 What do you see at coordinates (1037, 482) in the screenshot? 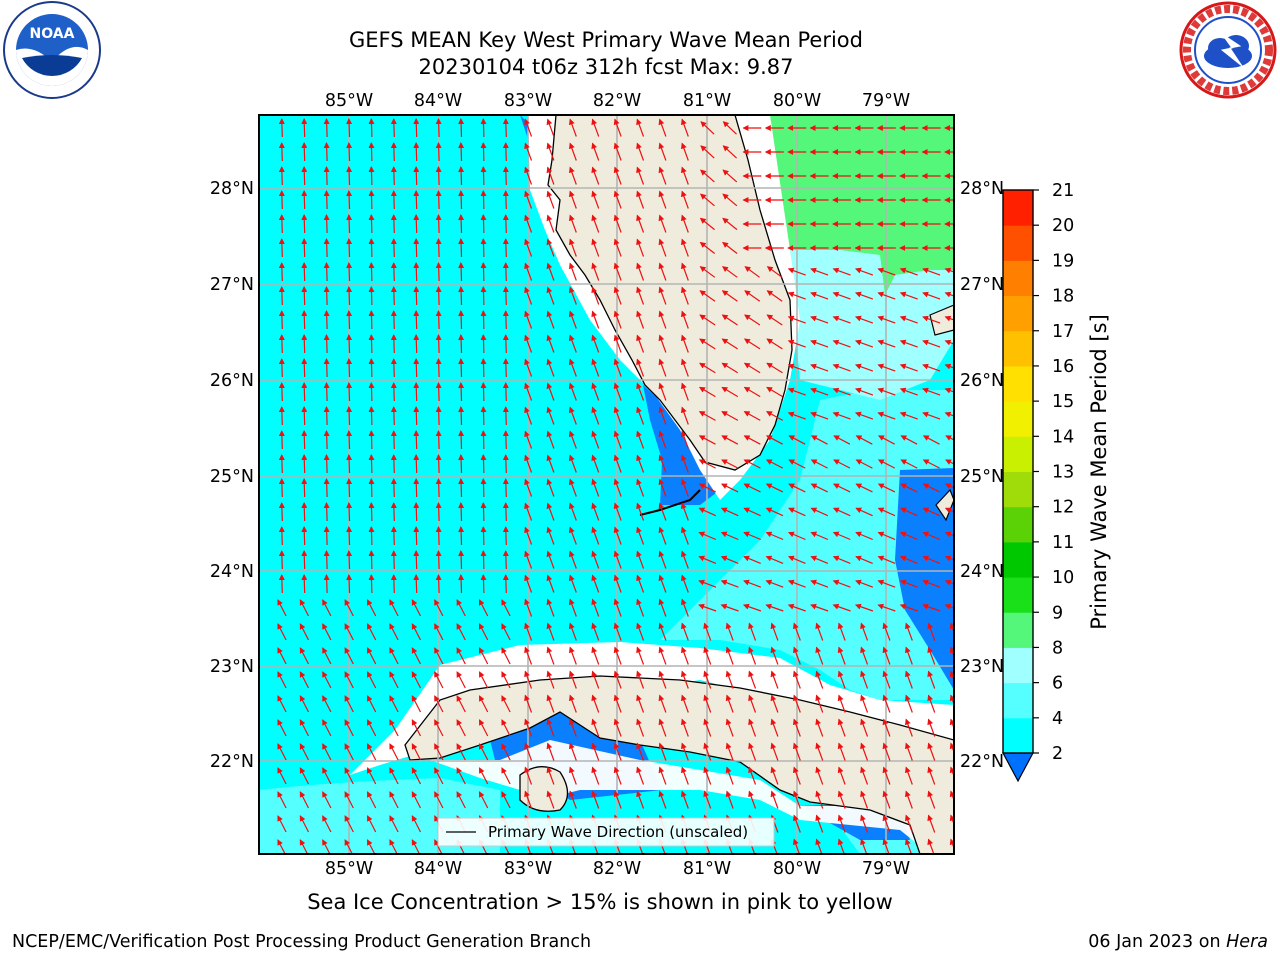
I see `colorbar: 2 4 6 8 9 10 11 12 13 14 15 16 17 18 19 20 21` at bounding box center [1037, 482].